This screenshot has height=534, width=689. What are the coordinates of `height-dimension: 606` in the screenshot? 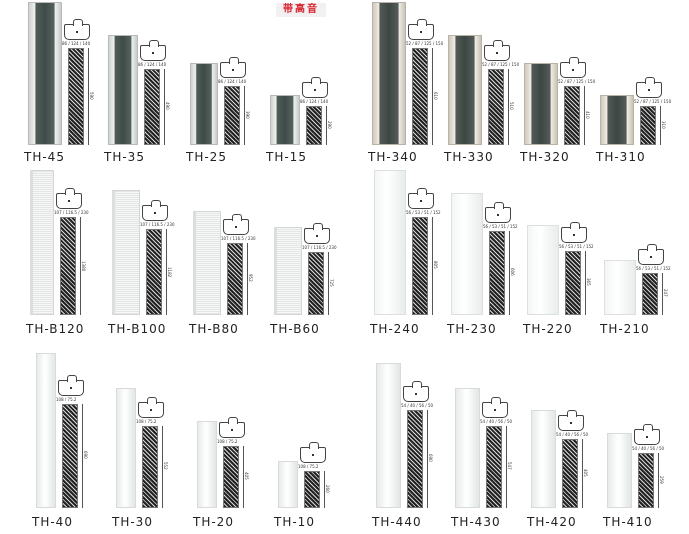 It's located at (512, 272).